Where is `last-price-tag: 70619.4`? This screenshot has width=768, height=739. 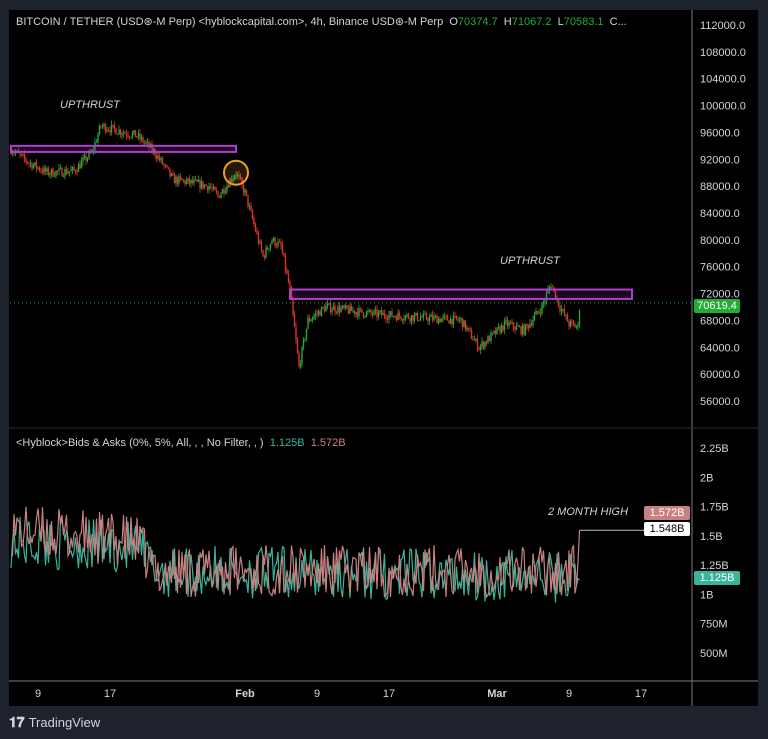
last-price-tag: 70619.4 is located at coordinates (717, 306).